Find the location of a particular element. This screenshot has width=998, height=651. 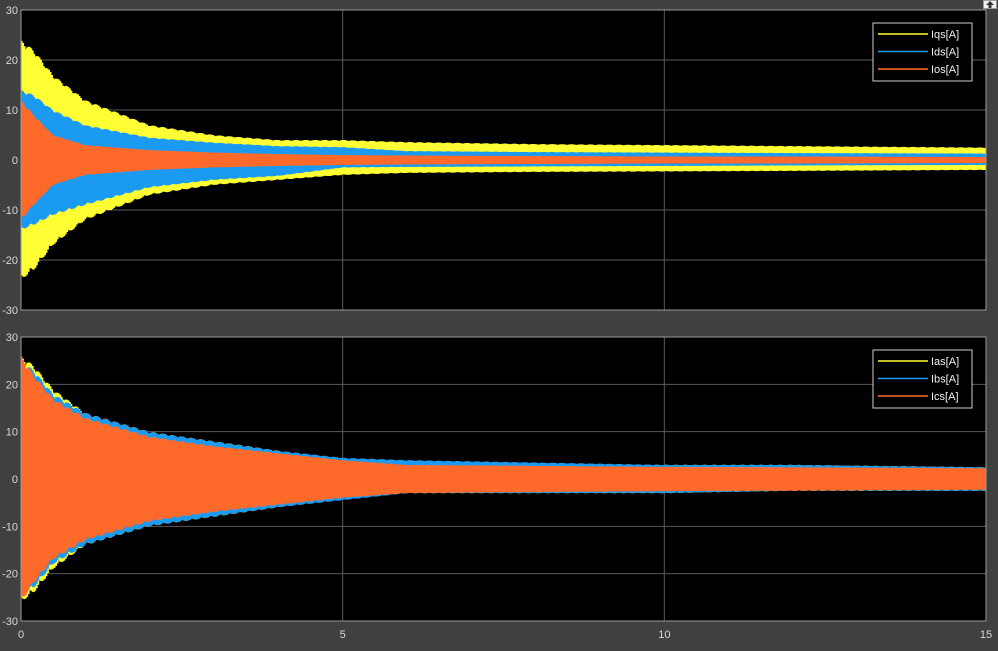

legend: Iqs[A] Ids[A] Ios[A] is located at coordinates (922, 52).